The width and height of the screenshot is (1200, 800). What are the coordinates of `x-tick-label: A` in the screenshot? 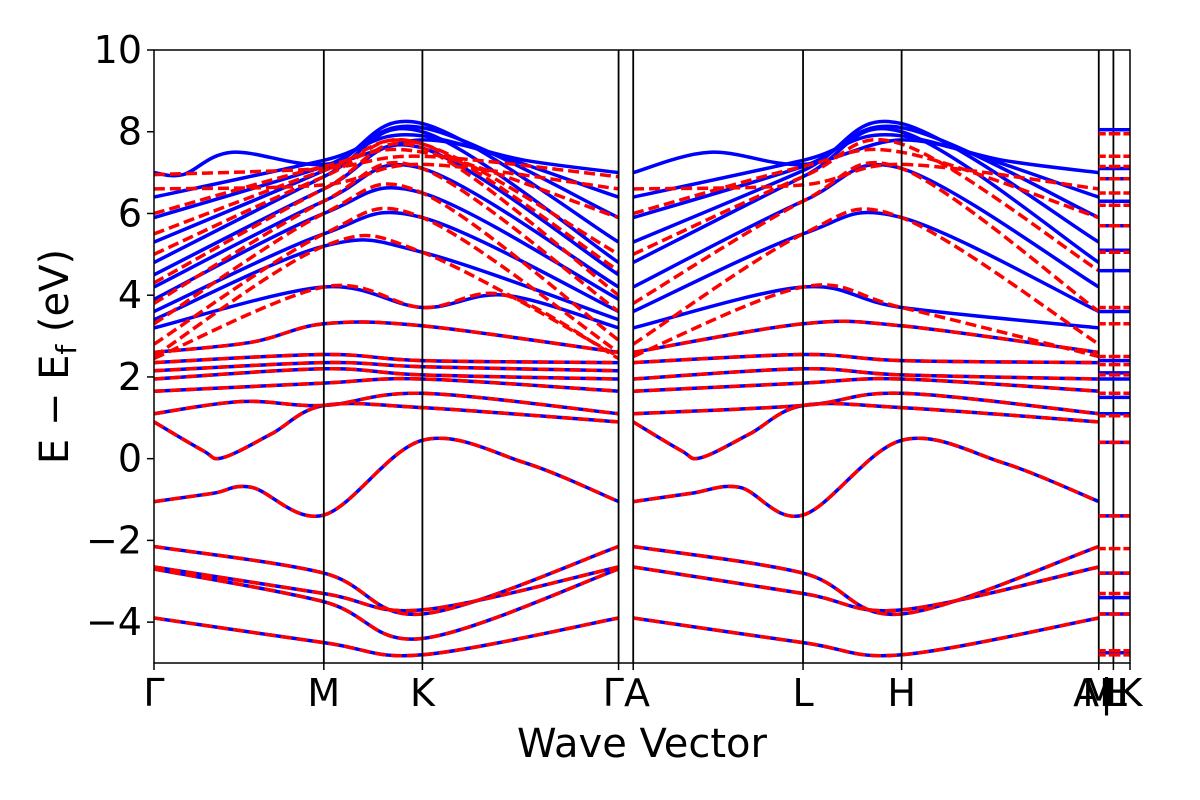 It's located at (1086, 693).